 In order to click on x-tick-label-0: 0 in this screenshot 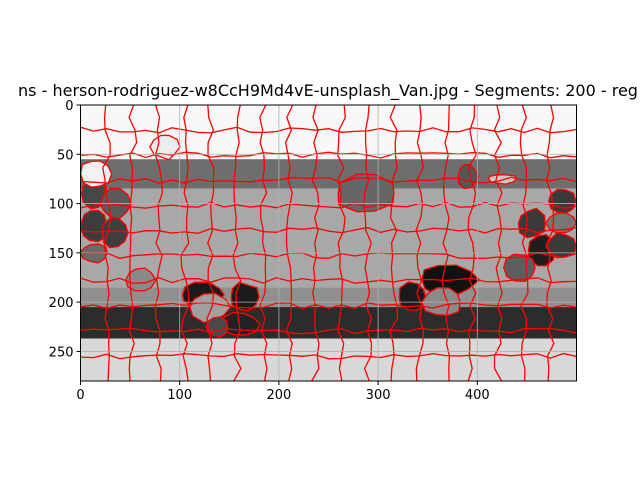, I will do `click(80, 395)`.